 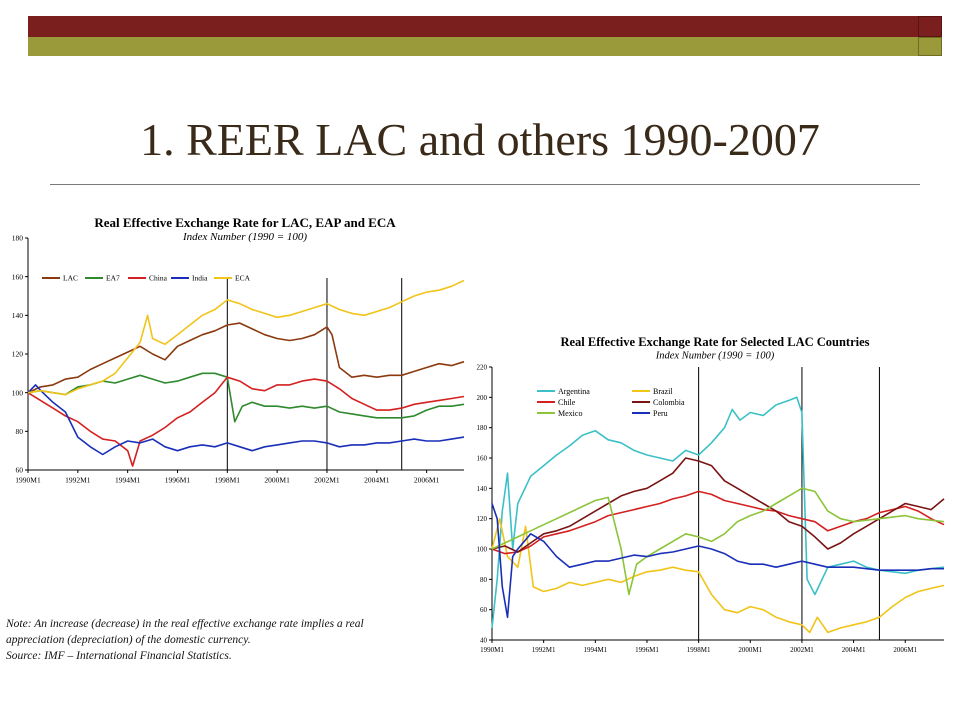 I want to click on series-line-chile, so click(x=718, y=522).